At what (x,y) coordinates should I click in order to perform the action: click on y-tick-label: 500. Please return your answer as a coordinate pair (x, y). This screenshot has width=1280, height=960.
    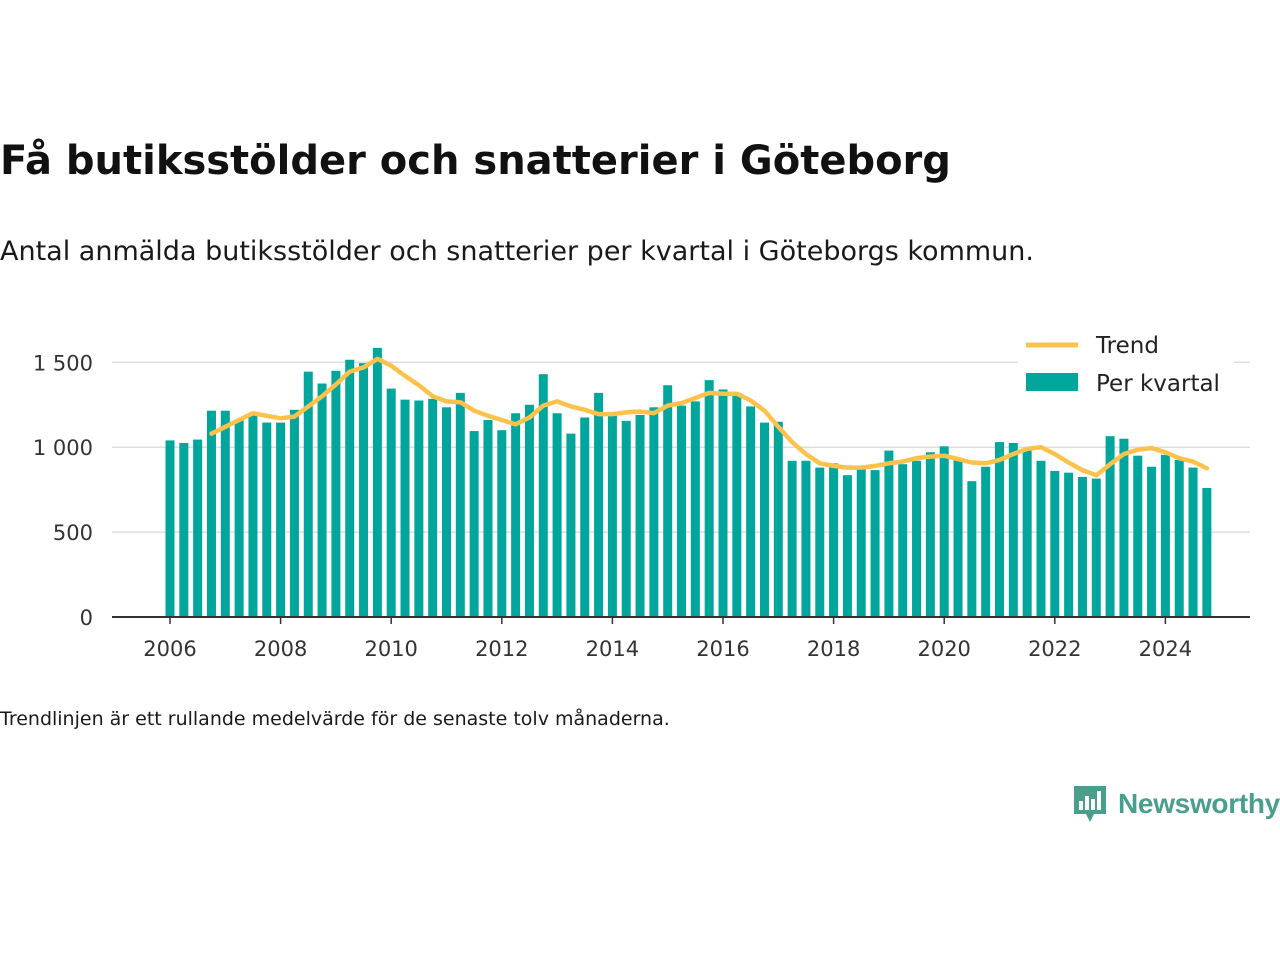
    Looking at the image, I should click on (73, 533).